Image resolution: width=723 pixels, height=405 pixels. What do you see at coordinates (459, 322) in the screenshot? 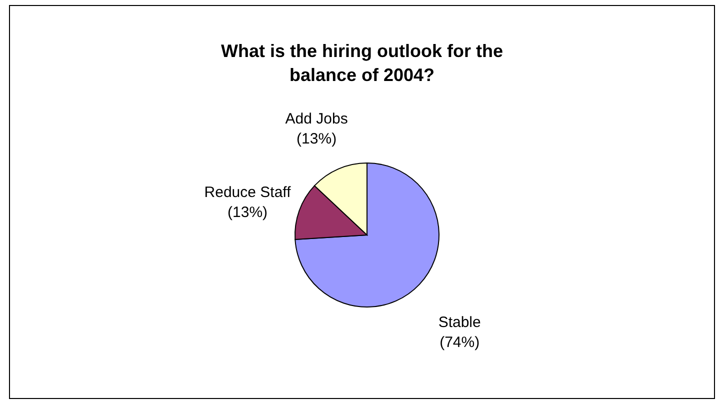
I see `slice-label: Stable` at bounding box center [459, 322].